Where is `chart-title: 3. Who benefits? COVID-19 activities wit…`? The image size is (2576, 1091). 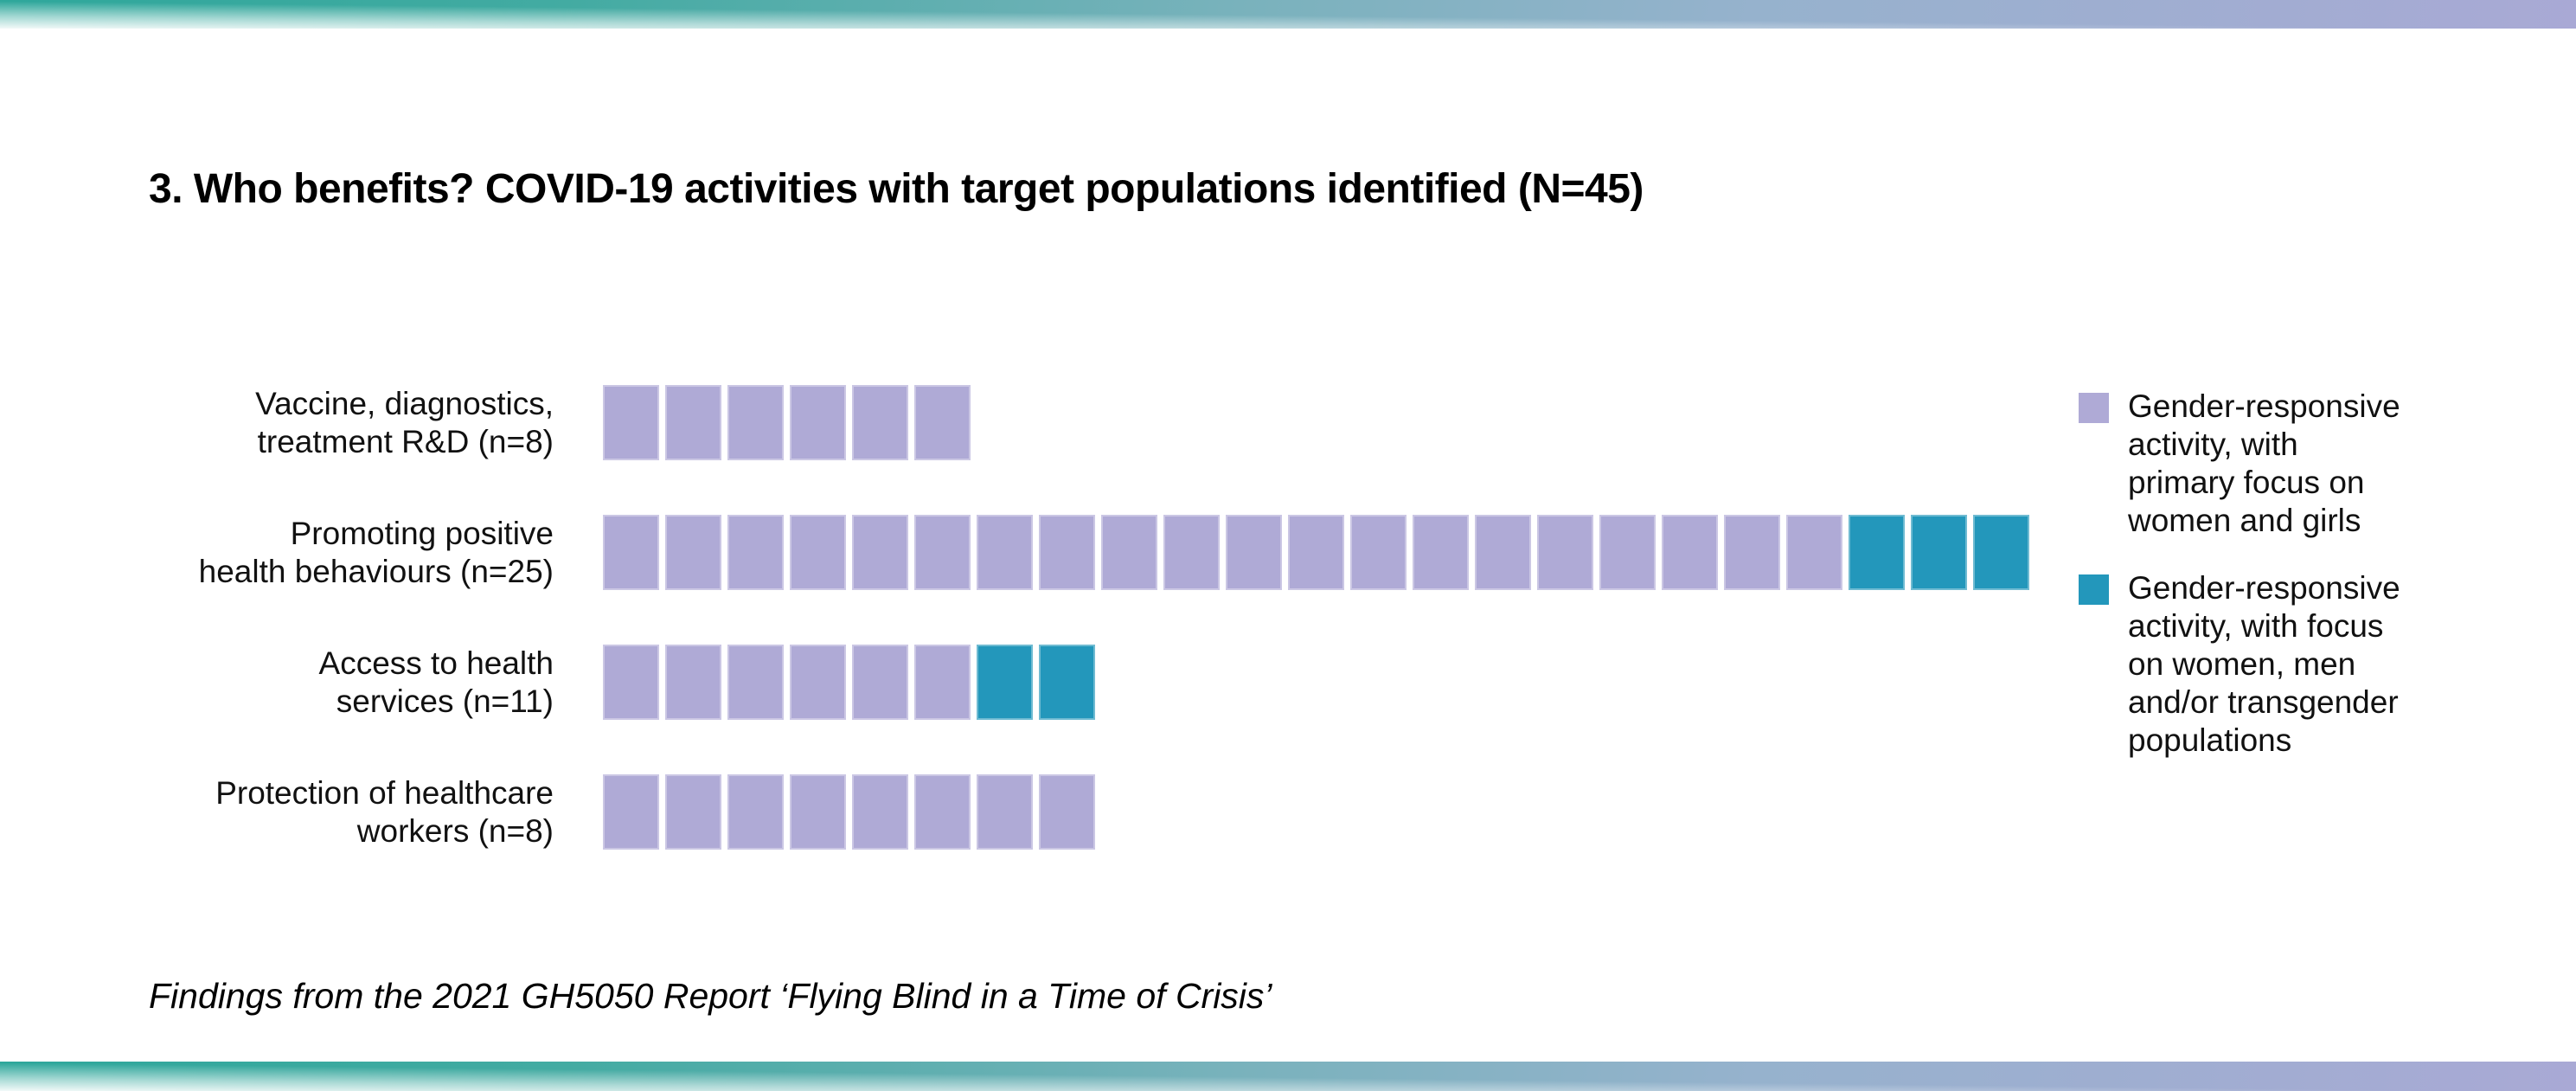 chart-title: 3. Who benefits? COVID-19 activities wit… is located at coordinates (897, 189).